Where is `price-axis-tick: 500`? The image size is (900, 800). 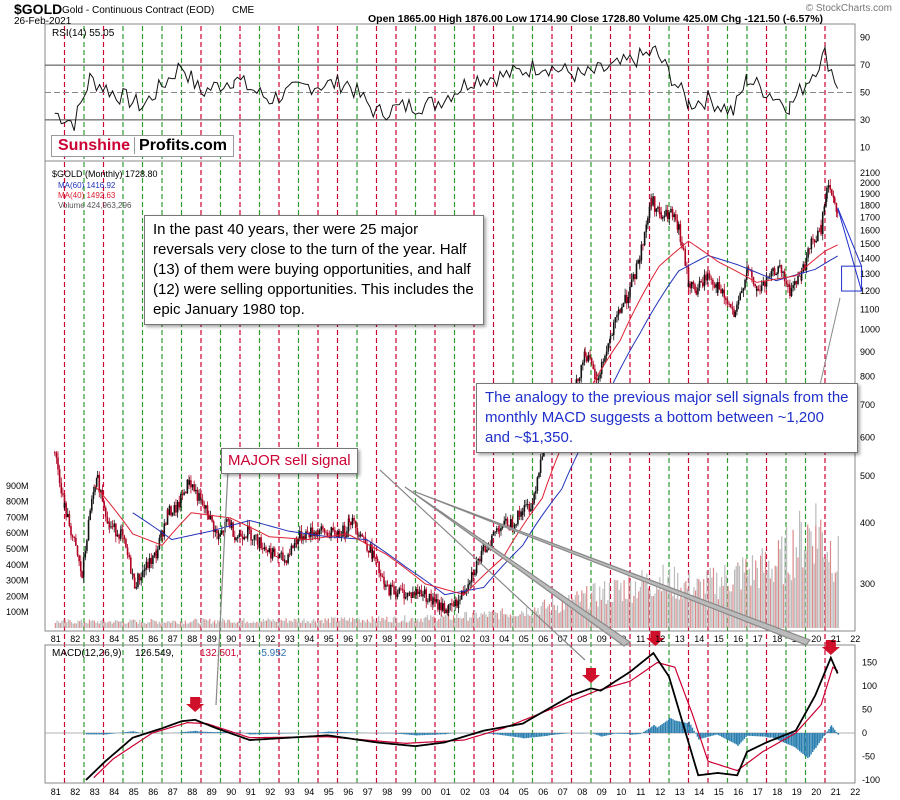 price-axis-tick: 500 is located at coordinates (867, 476).